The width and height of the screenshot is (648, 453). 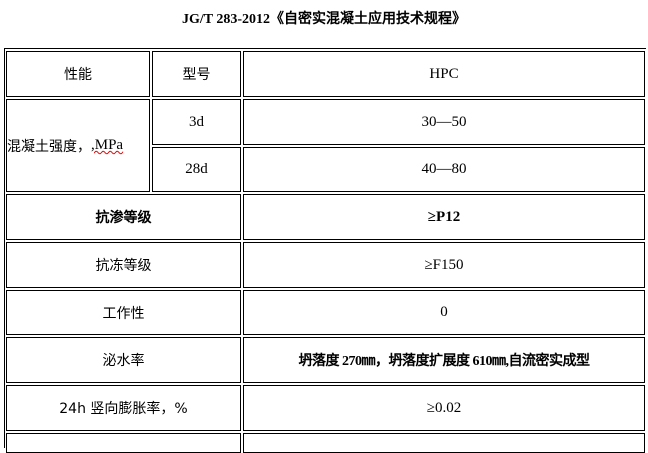 What do you see at coordinates (444, 122) in the screenshot?
I see `strength-value-3d: 30—50` at bounding box center [444, 122].